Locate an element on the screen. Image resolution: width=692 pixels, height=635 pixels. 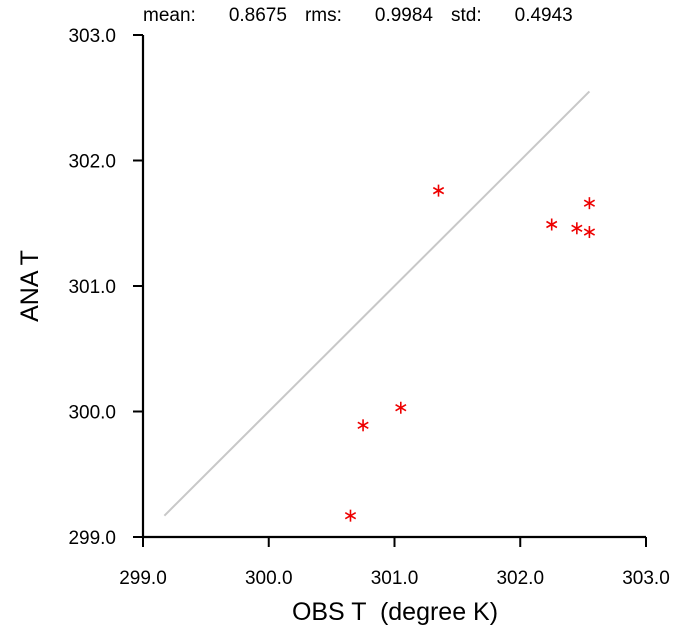
x-axis-title: OBS T (degree K) is located at coordinates (395, 612).